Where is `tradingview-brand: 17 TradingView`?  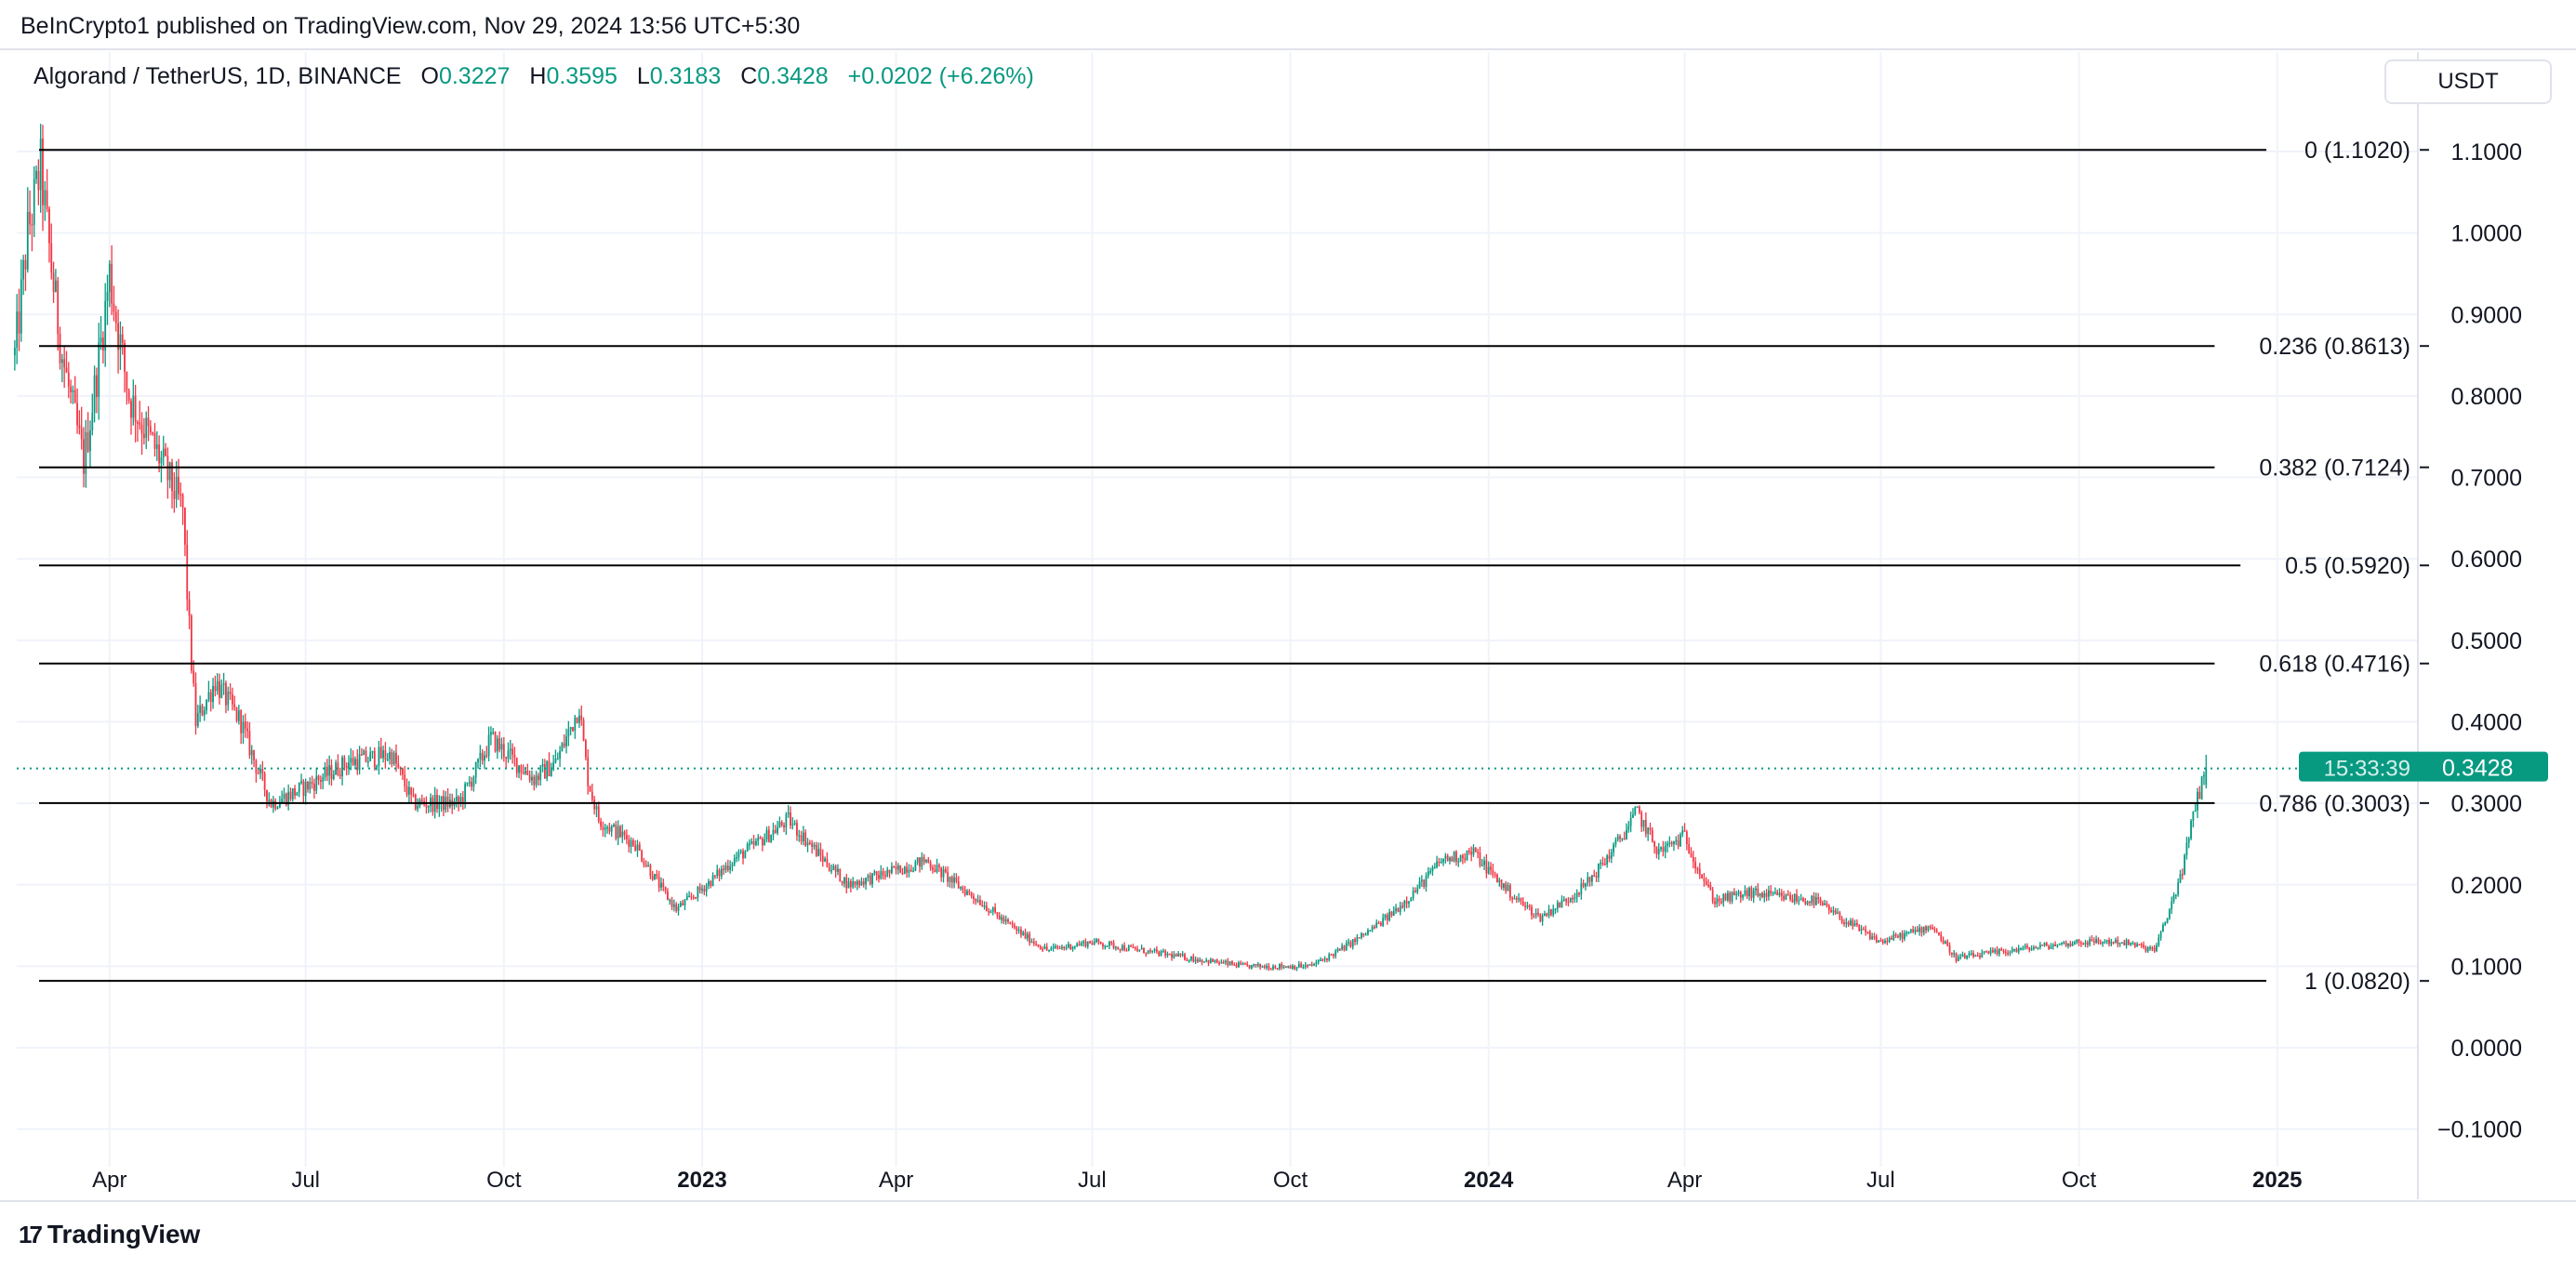
tradingview-brand: 17 TradingView is located at coordinates (109, 1234).